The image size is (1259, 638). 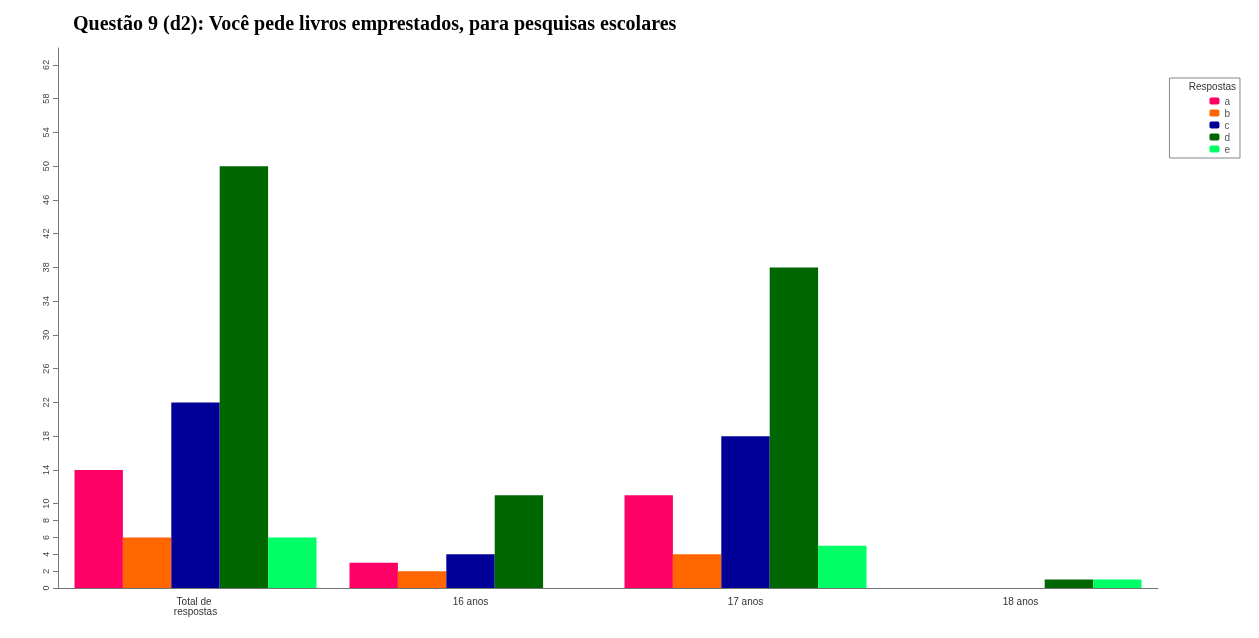 I want to click on legend-label: a, so click(x=1227, y=101).